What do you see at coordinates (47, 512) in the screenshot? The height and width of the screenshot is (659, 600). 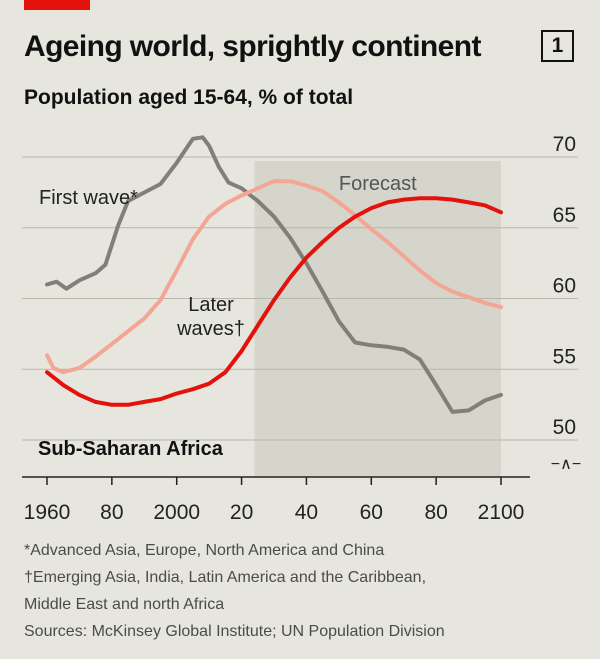 I see `x-tick-label-1960: 1960` at bounding box center [47, 512].